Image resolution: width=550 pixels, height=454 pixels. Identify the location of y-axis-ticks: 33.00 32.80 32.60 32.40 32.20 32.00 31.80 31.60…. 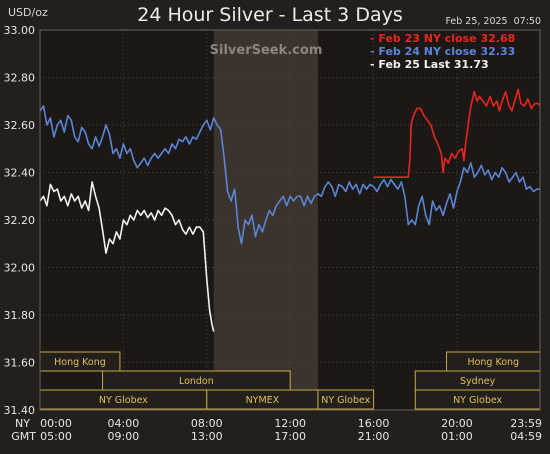
(20, 220).